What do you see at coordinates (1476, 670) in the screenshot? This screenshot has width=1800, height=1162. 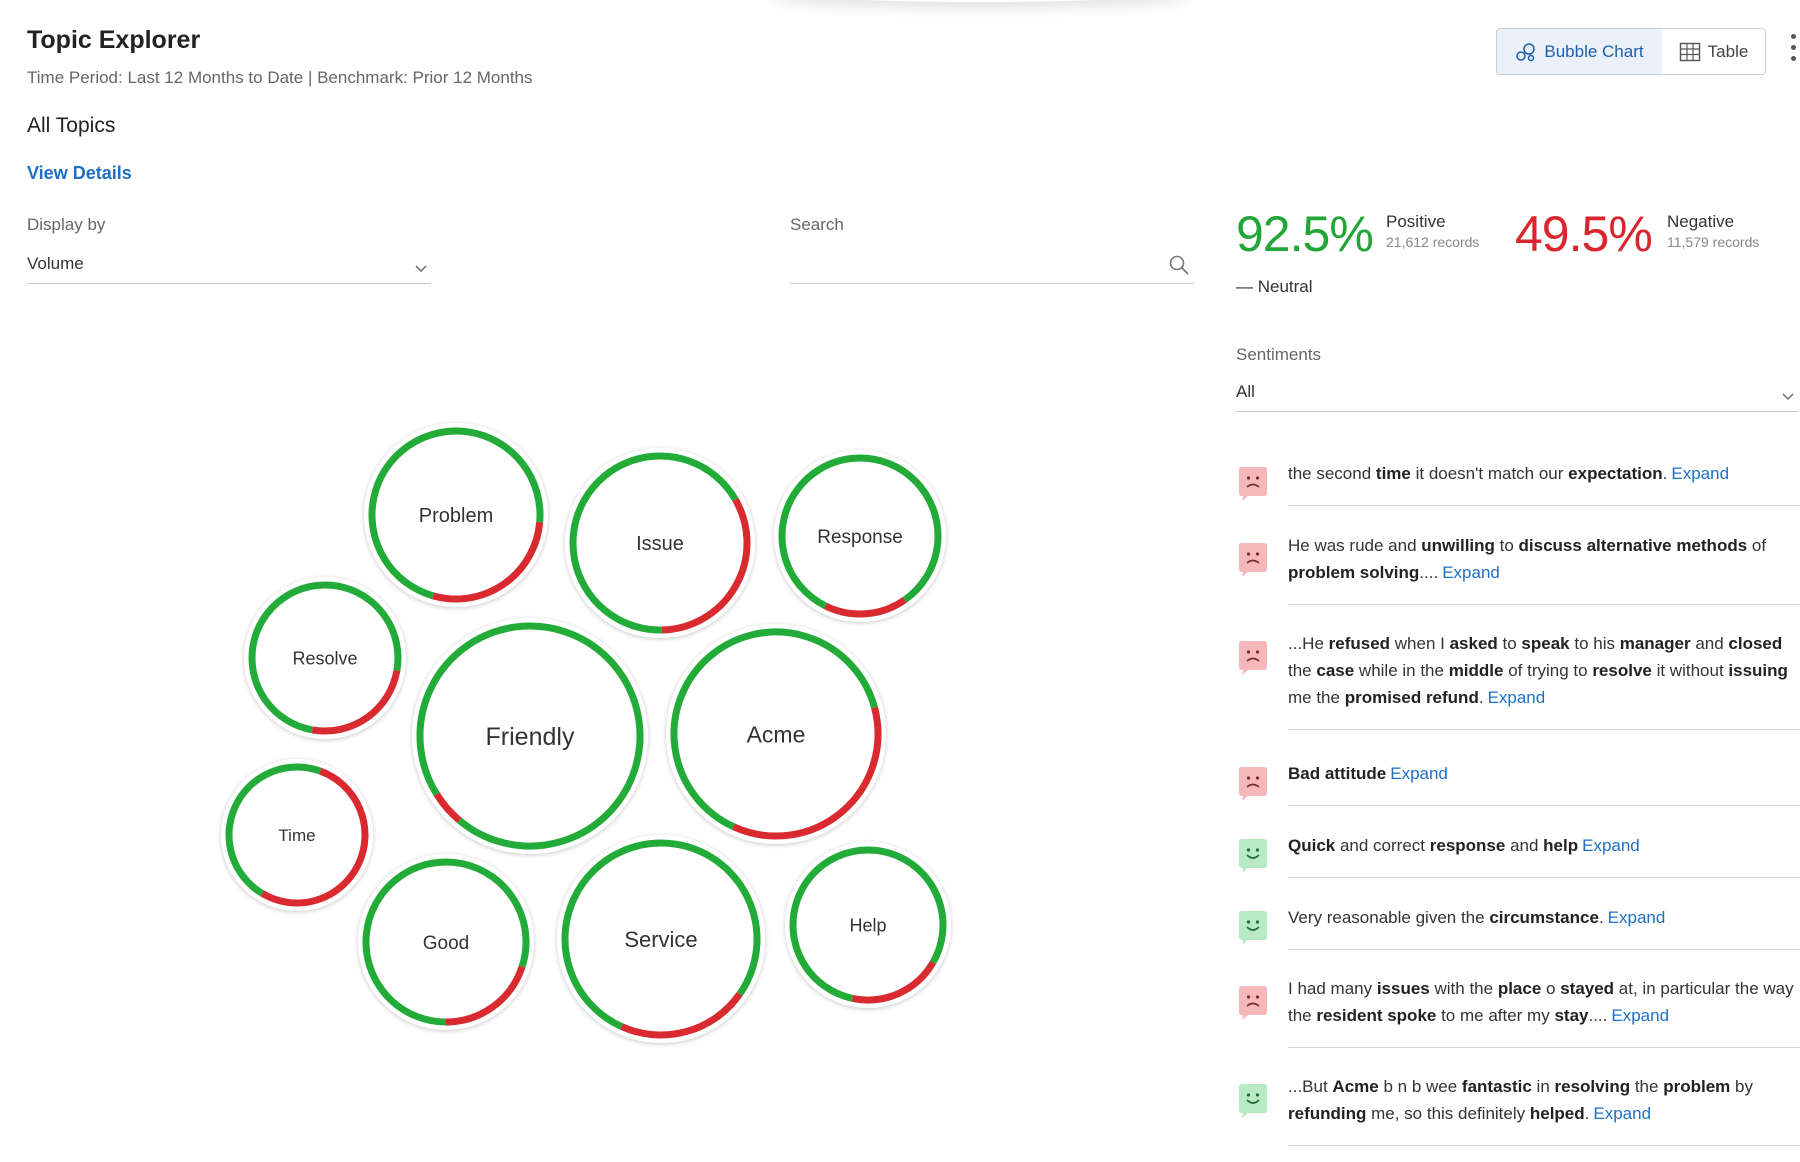 I see `highlighted-term: middle` at bounding box center [1476, 670].